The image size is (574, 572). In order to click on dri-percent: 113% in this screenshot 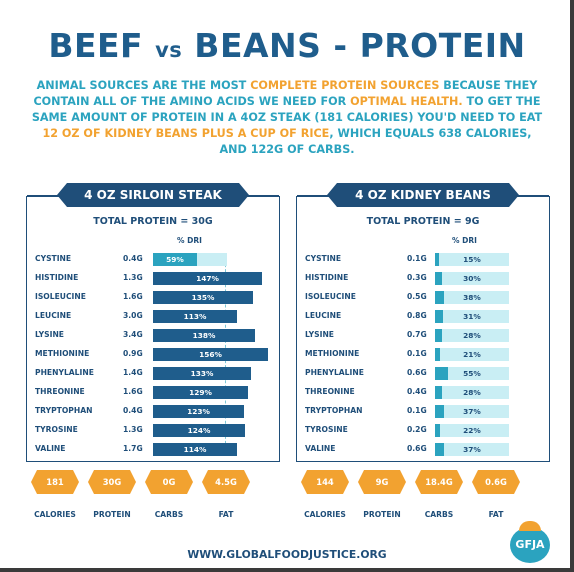, I will do `click(195, 316)`.